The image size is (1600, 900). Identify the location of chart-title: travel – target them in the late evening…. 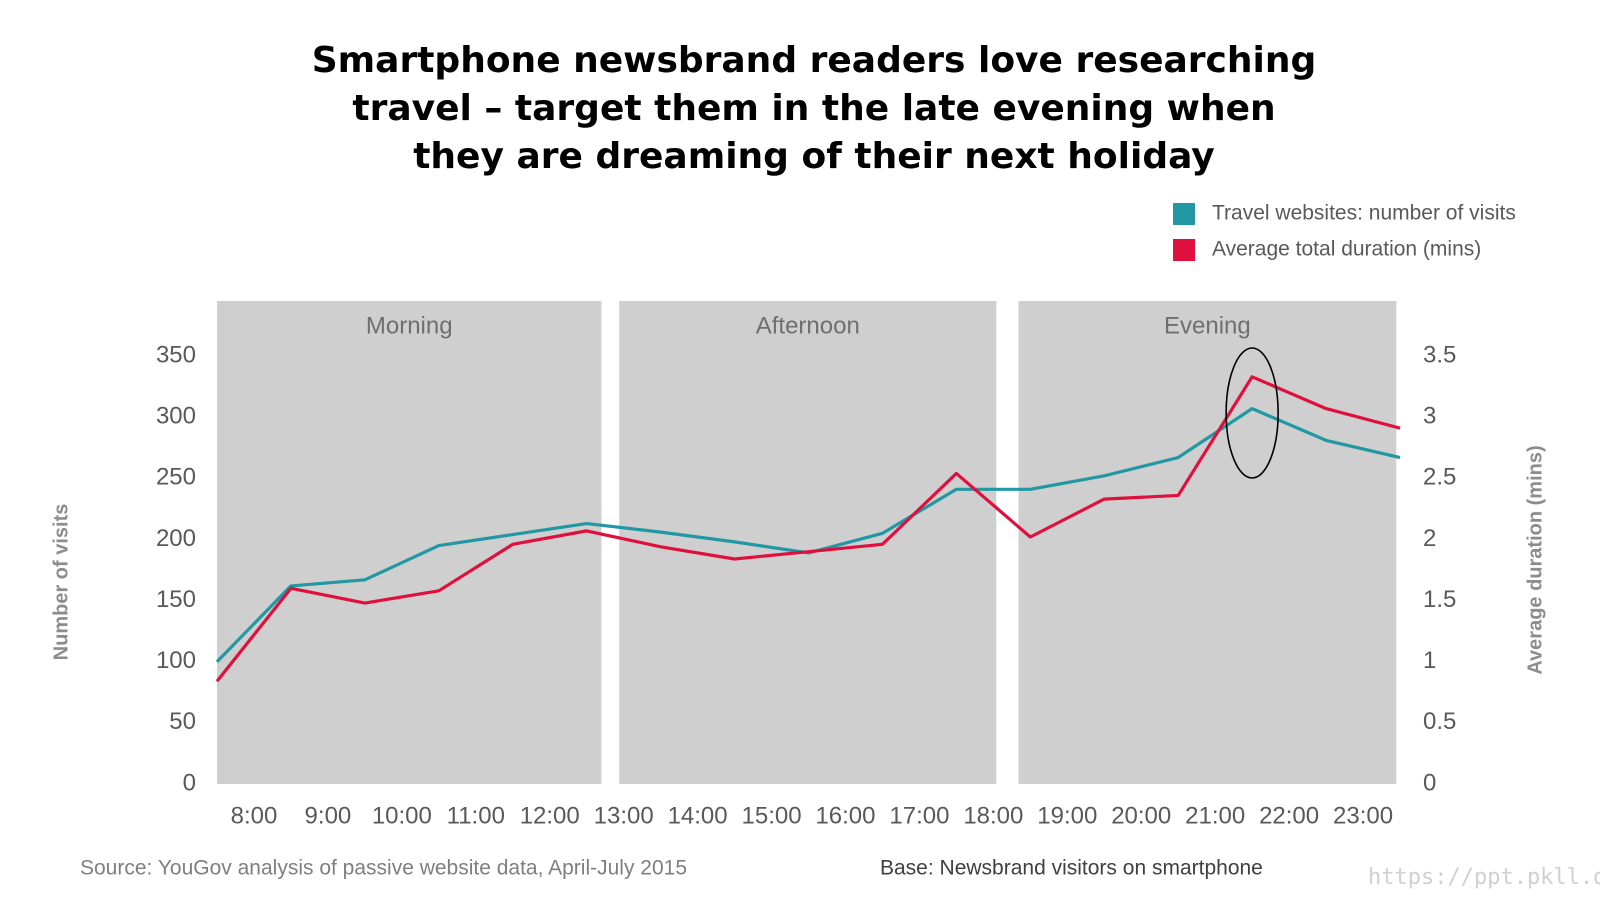
(813, 108).